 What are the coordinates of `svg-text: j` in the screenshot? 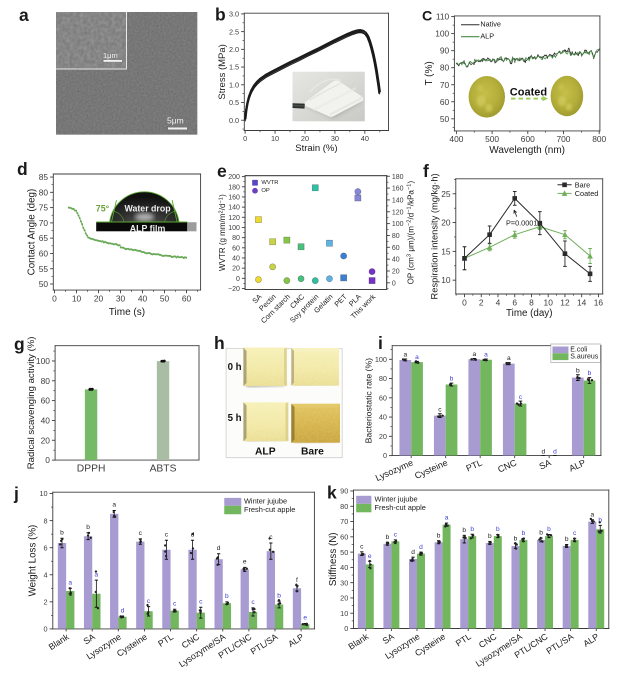 It's located at (16, 494).